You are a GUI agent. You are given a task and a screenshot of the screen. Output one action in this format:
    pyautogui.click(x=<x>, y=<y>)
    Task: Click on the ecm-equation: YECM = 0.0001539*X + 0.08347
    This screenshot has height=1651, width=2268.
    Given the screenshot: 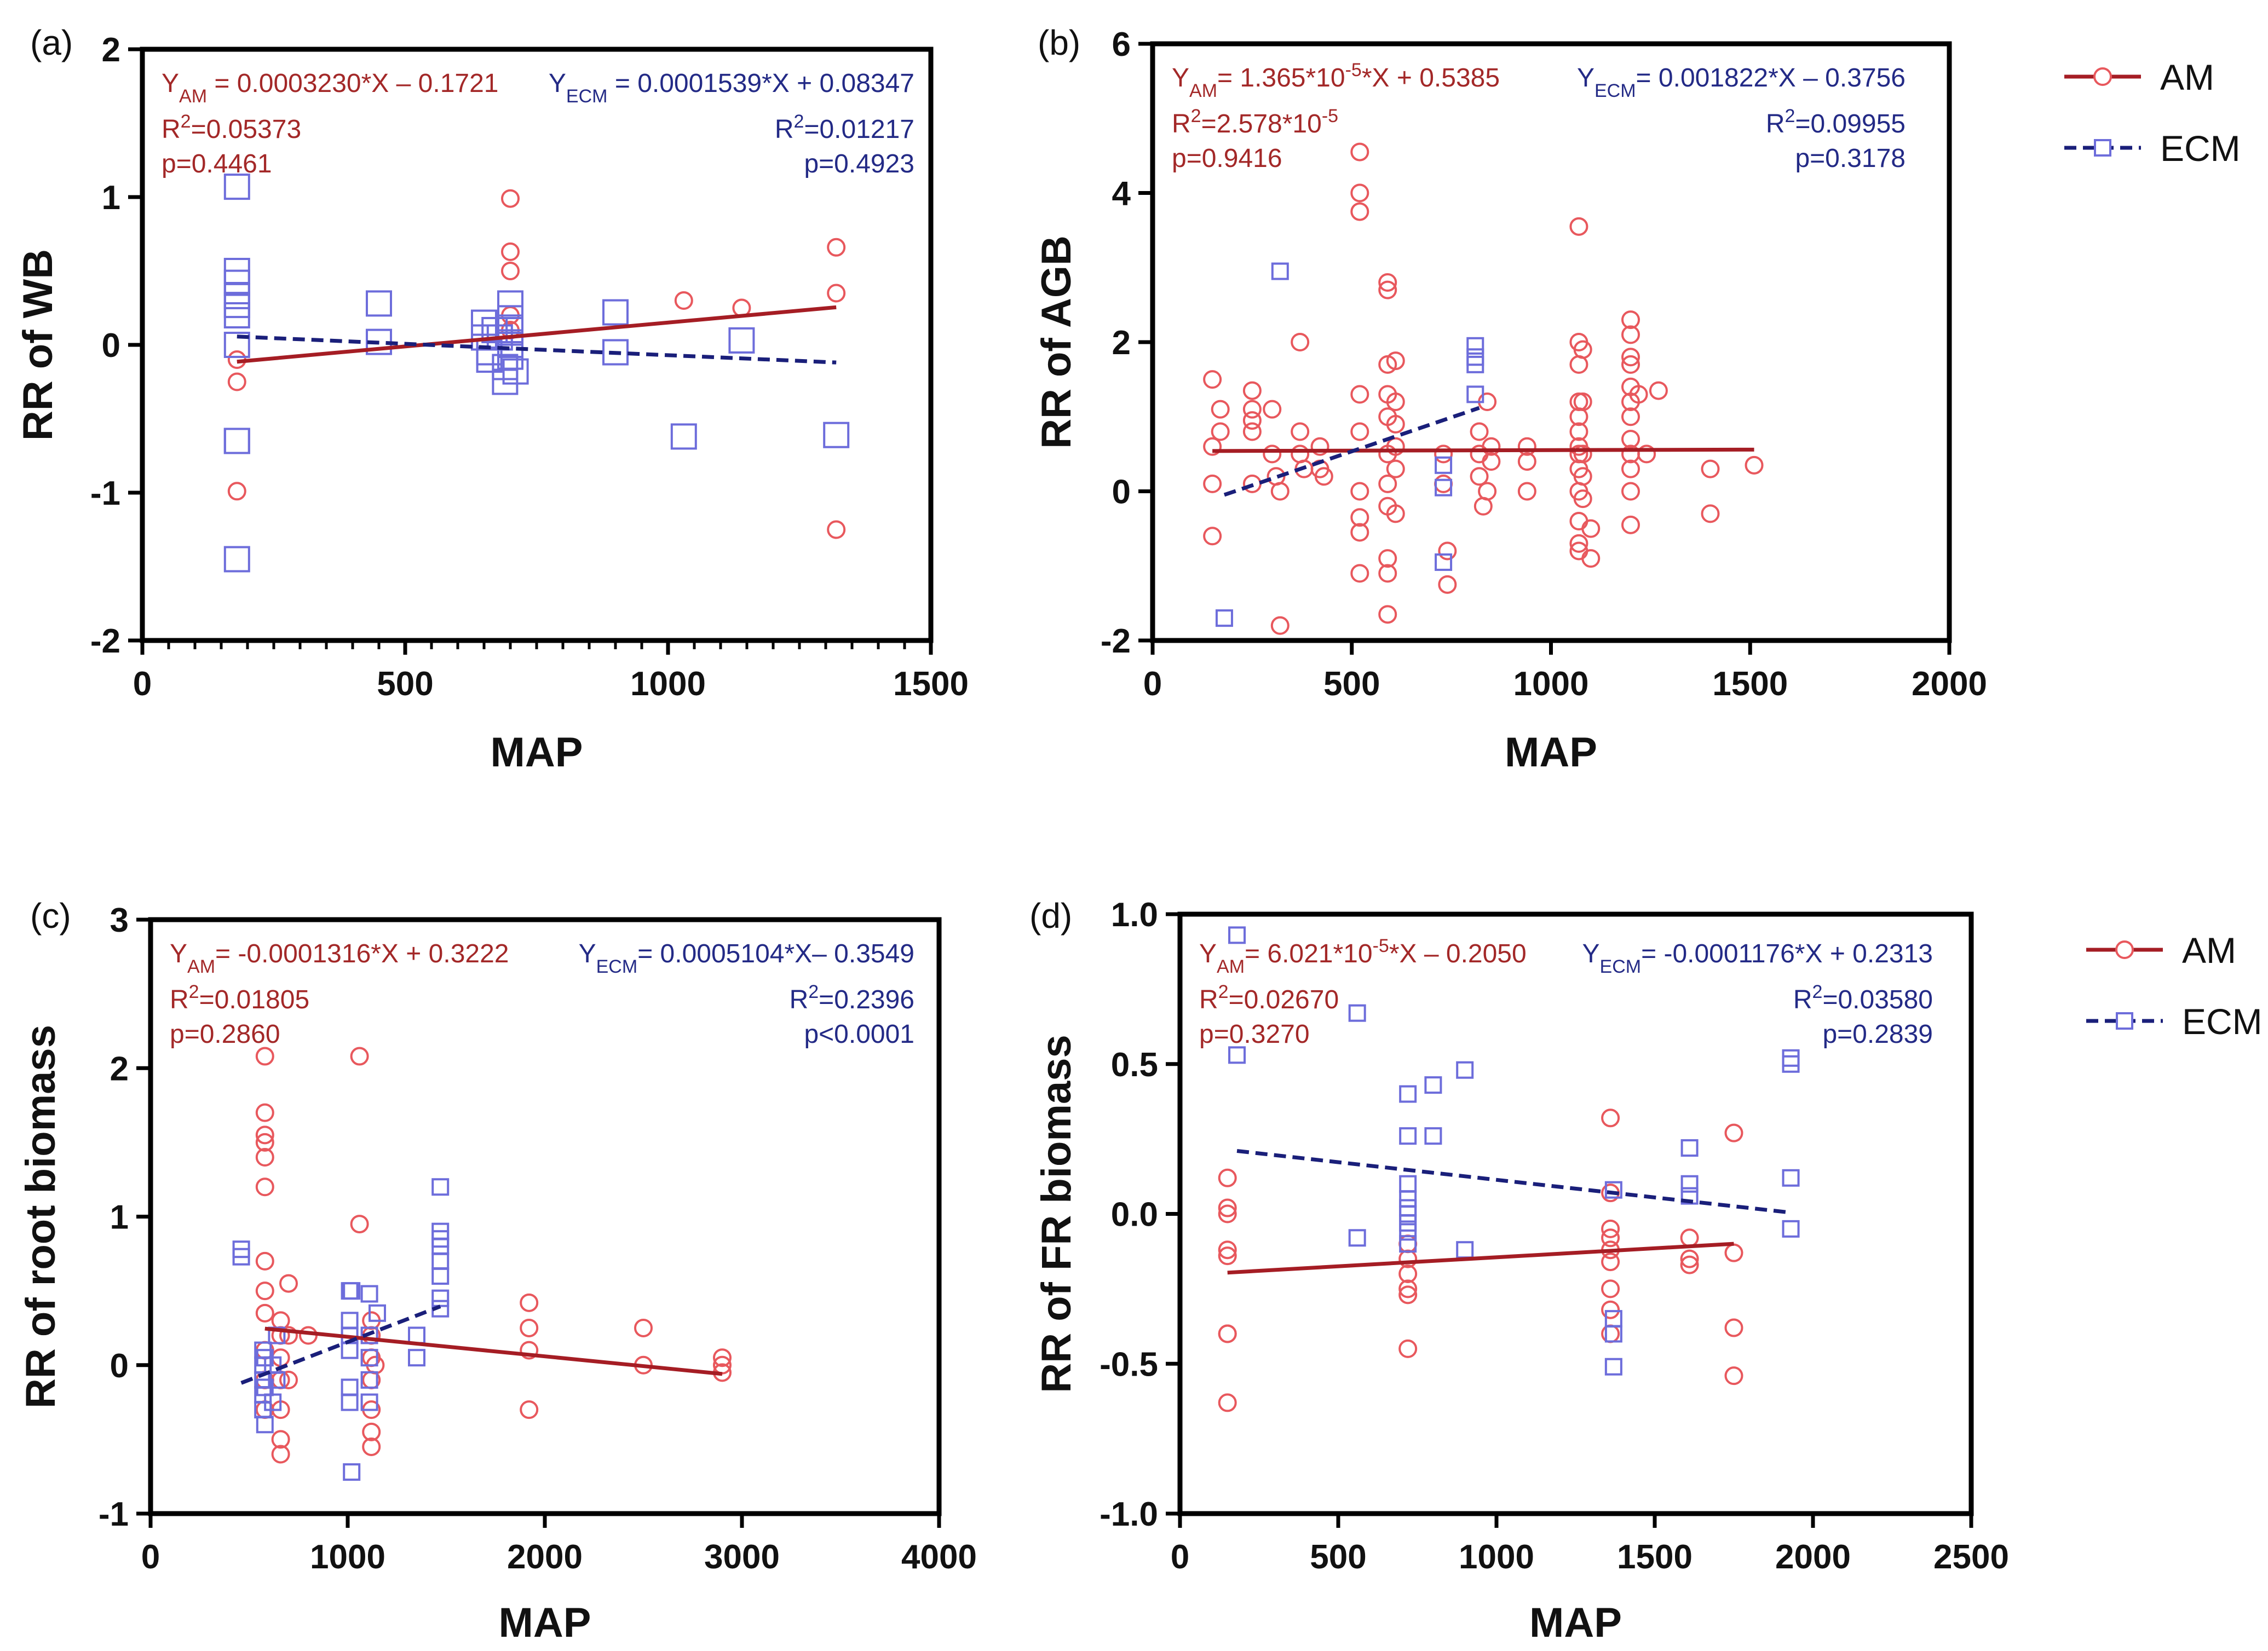 What is the action you would take?
    pyautogui.click(x=731, y=88)
    